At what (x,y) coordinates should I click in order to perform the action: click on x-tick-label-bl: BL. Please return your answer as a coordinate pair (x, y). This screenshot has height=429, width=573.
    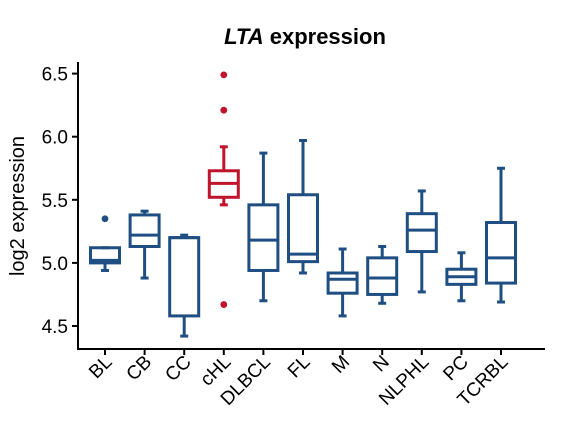
    Looking at the image, I should click on (100, 367).